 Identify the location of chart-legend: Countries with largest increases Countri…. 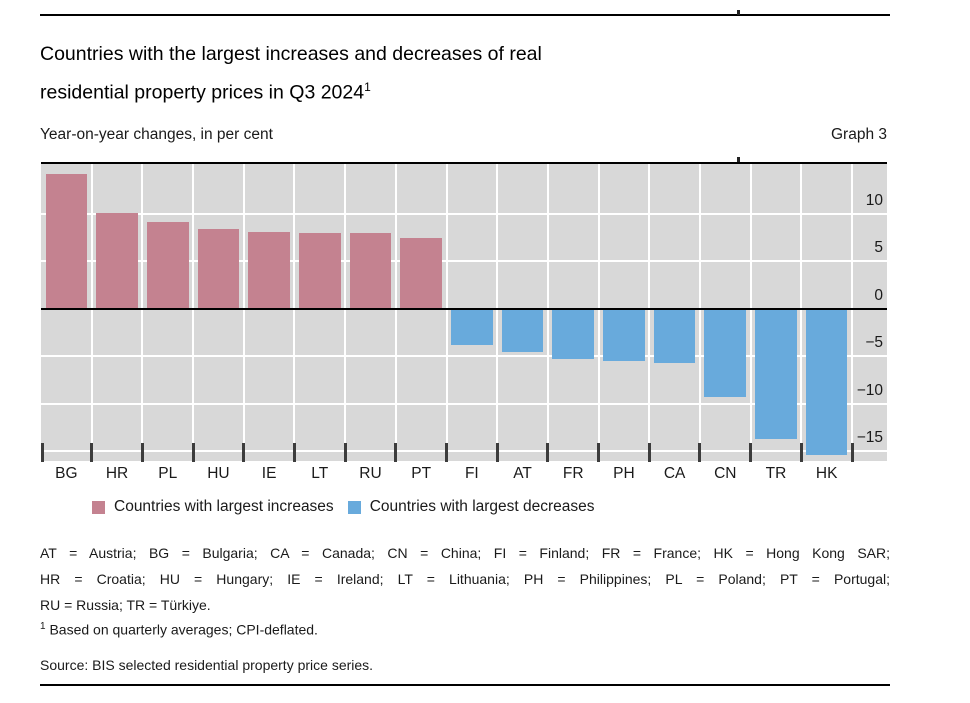
(343, 507).